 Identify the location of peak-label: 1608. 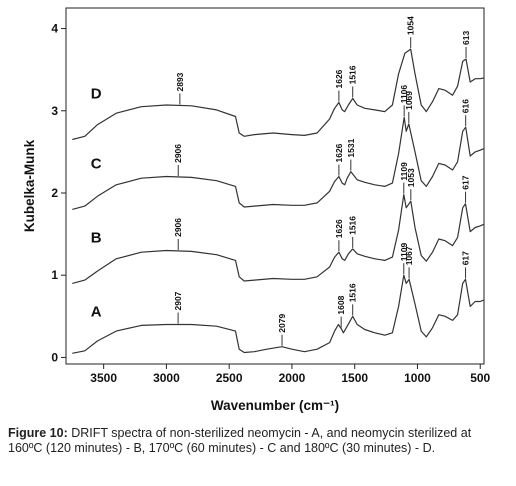
(341, 304).